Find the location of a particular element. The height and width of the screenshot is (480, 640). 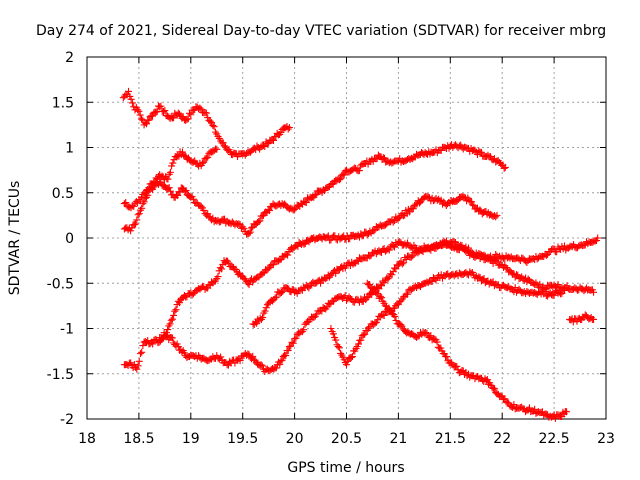

y-tick-label: -2 is located at coordinates (67, 420).